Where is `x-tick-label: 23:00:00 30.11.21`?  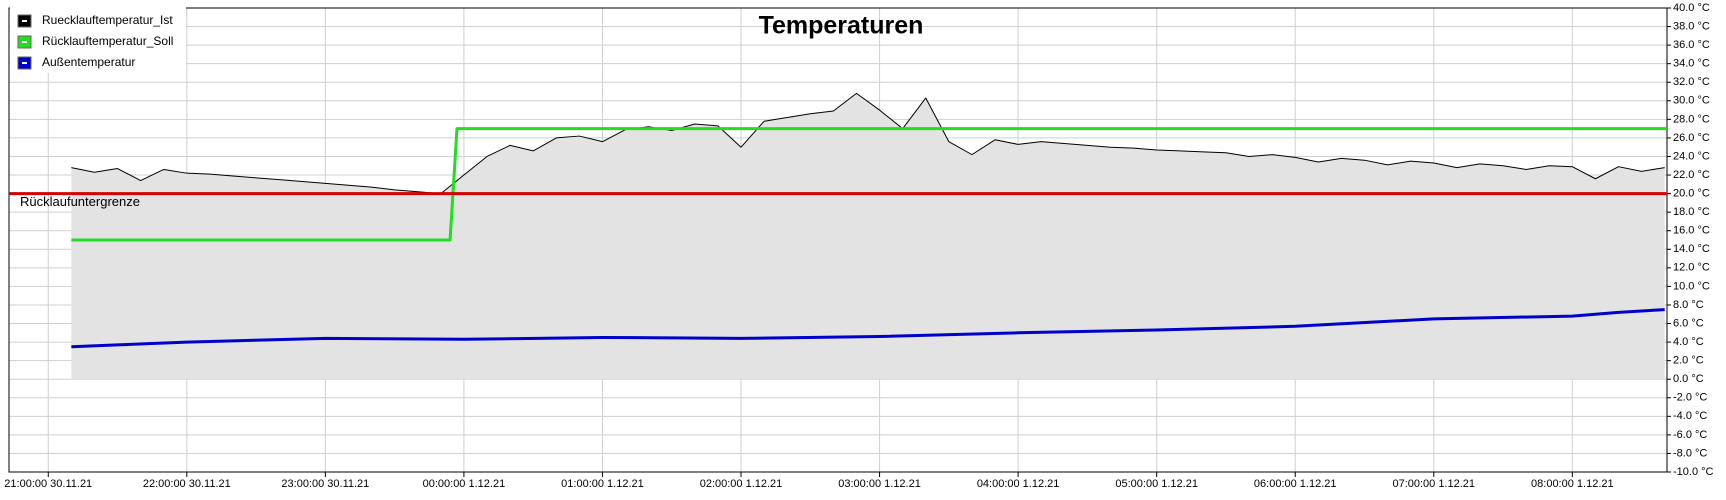 x-tick-label: 23:00:00 30.11.21 is located at coordinates (325, 484).